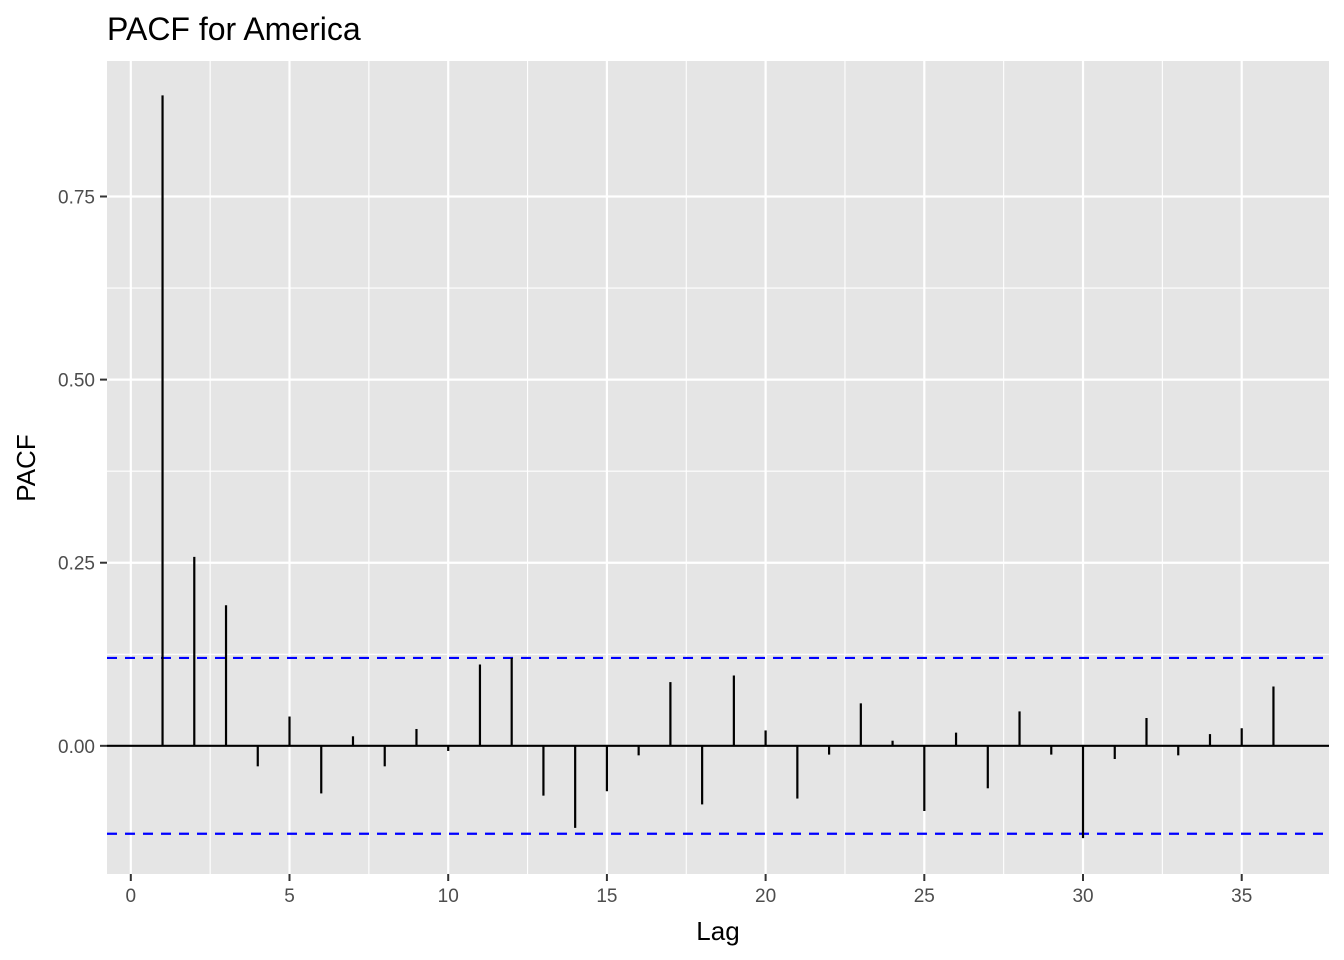 The height and width of the screenshot is (960, 1344). I want to click on x-tick-label: 0, so click(131, 896).